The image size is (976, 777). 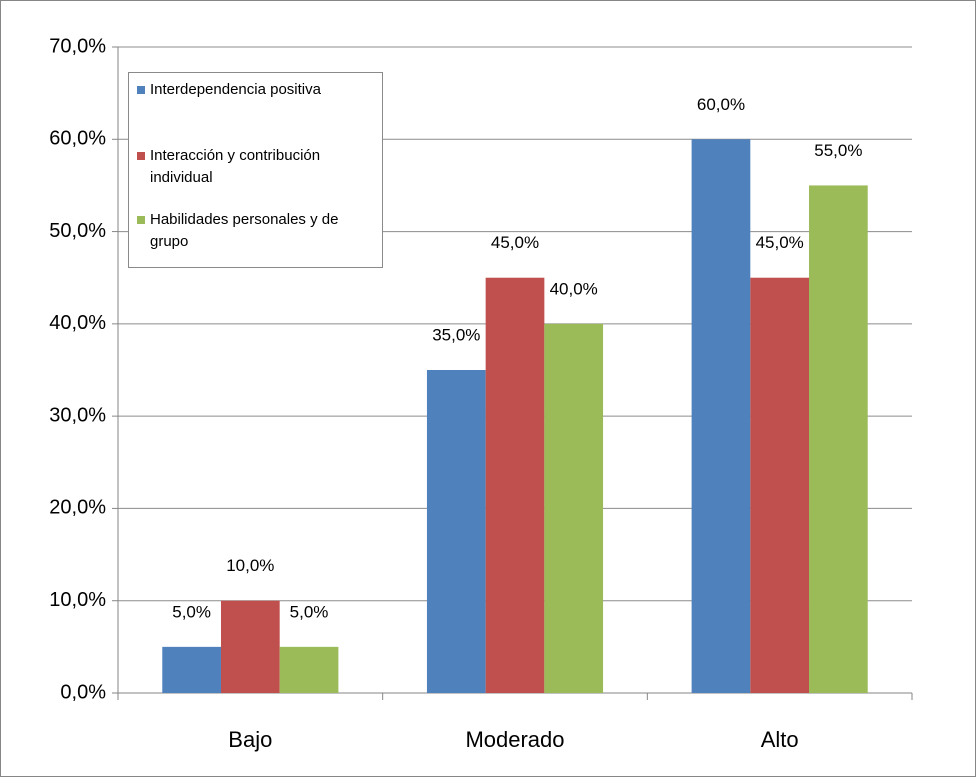 What do you see at coordinates (77, 323) in the screenshot?
I see `y-tick-label: 40,0%` at bounding box center [77, 323].